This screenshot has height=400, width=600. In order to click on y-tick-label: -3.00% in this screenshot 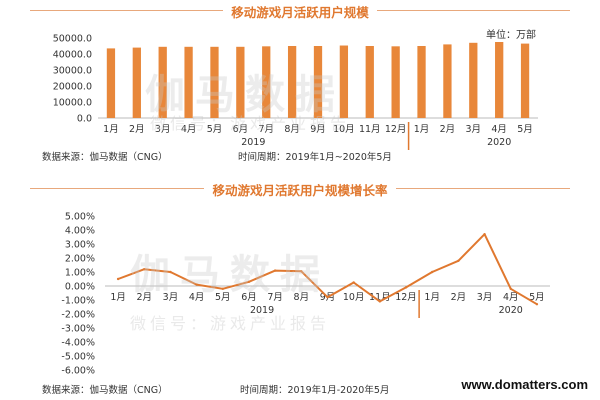, I will do `click(78, 329)`.